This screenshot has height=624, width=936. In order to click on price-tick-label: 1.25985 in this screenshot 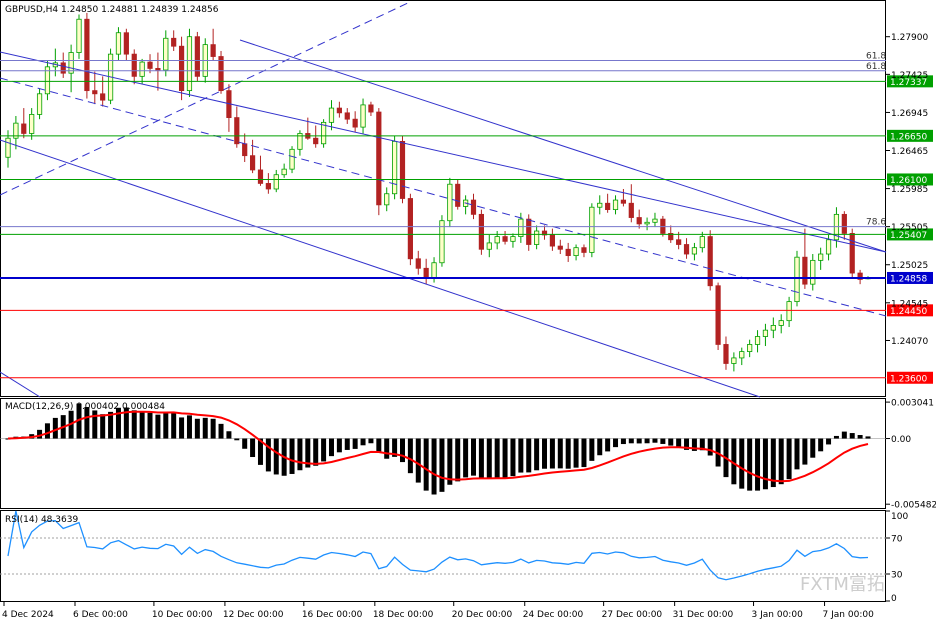, I will do `click(909, 190)`.